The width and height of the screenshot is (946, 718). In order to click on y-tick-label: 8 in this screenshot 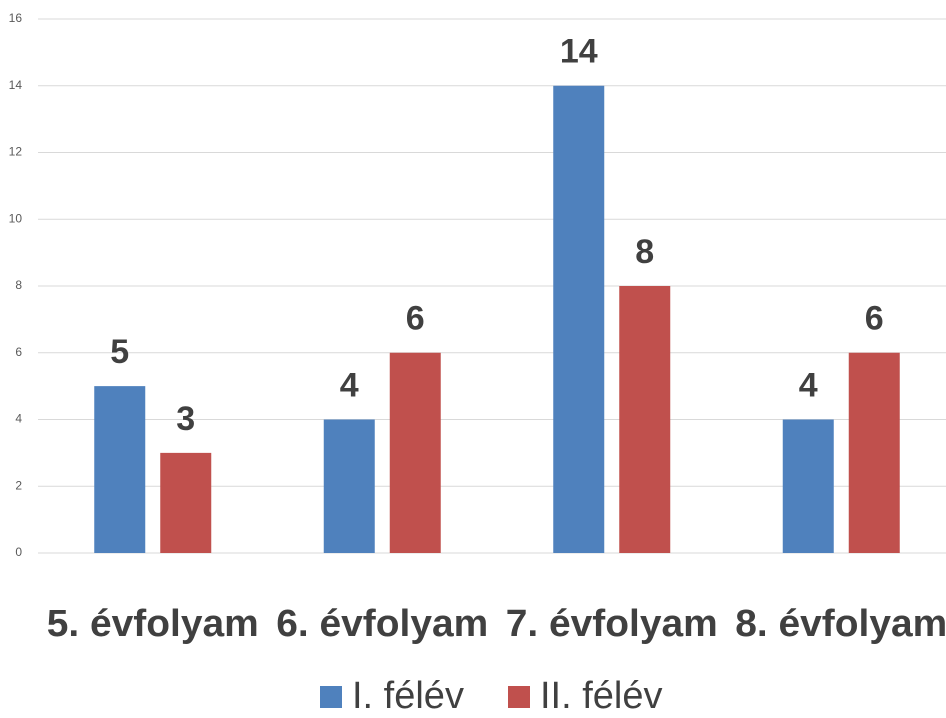, I will do `click(18, 285)`.